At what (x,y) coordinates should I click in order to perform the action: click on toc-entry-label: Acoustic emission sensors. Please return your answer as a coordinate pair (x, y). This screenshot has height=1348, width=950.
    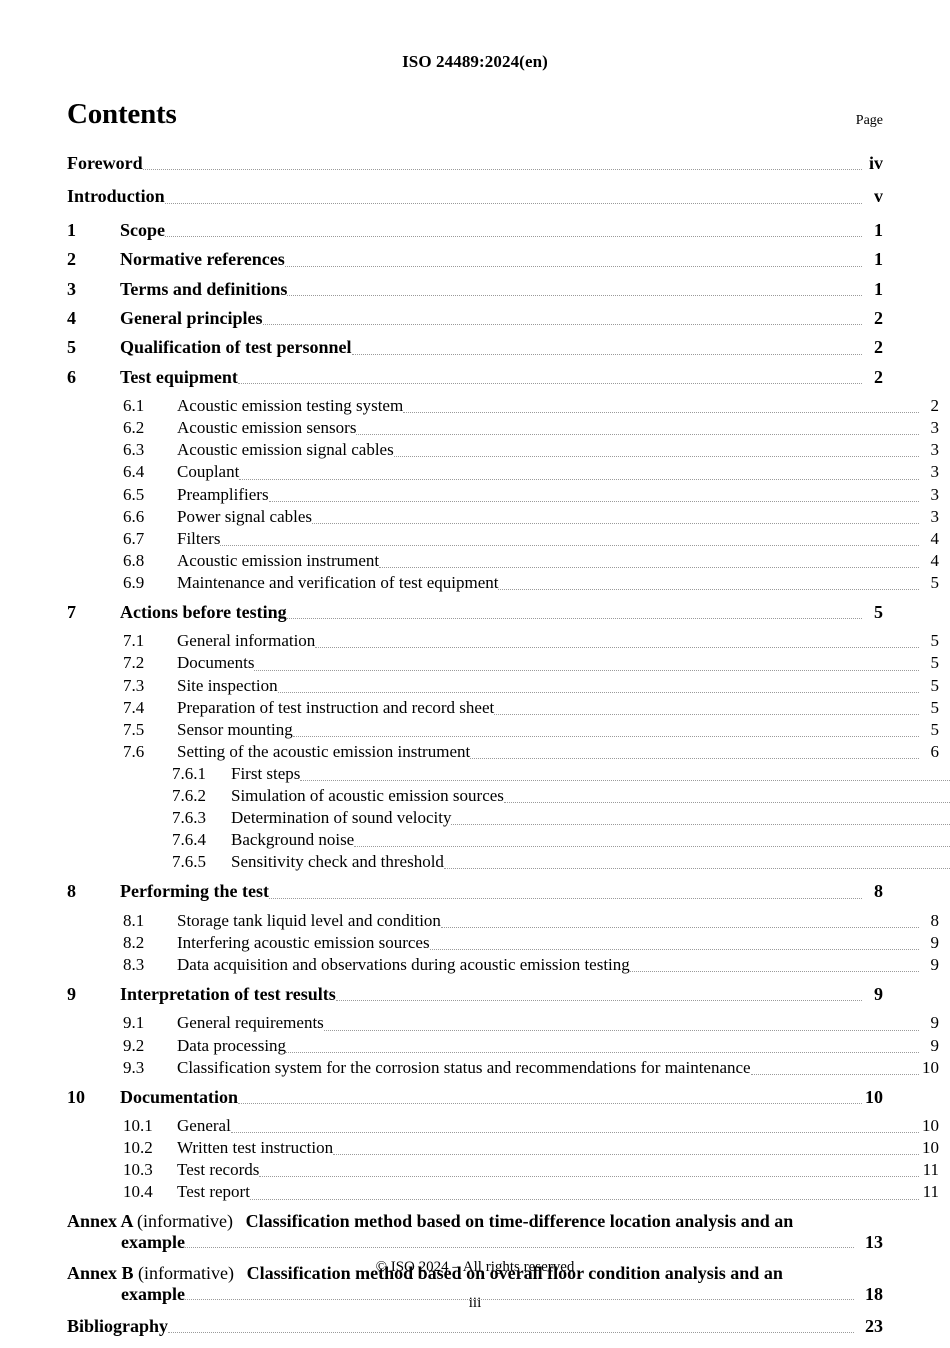
    Looking at the image, I should click on (267, 428).